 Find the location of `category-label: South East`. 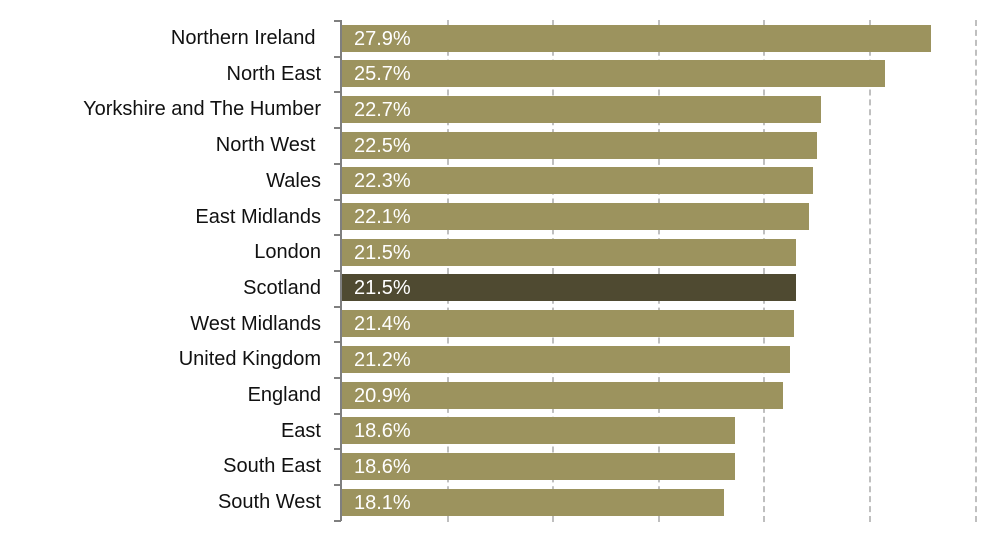

category-label: South East is located at coordinates (272, 466).